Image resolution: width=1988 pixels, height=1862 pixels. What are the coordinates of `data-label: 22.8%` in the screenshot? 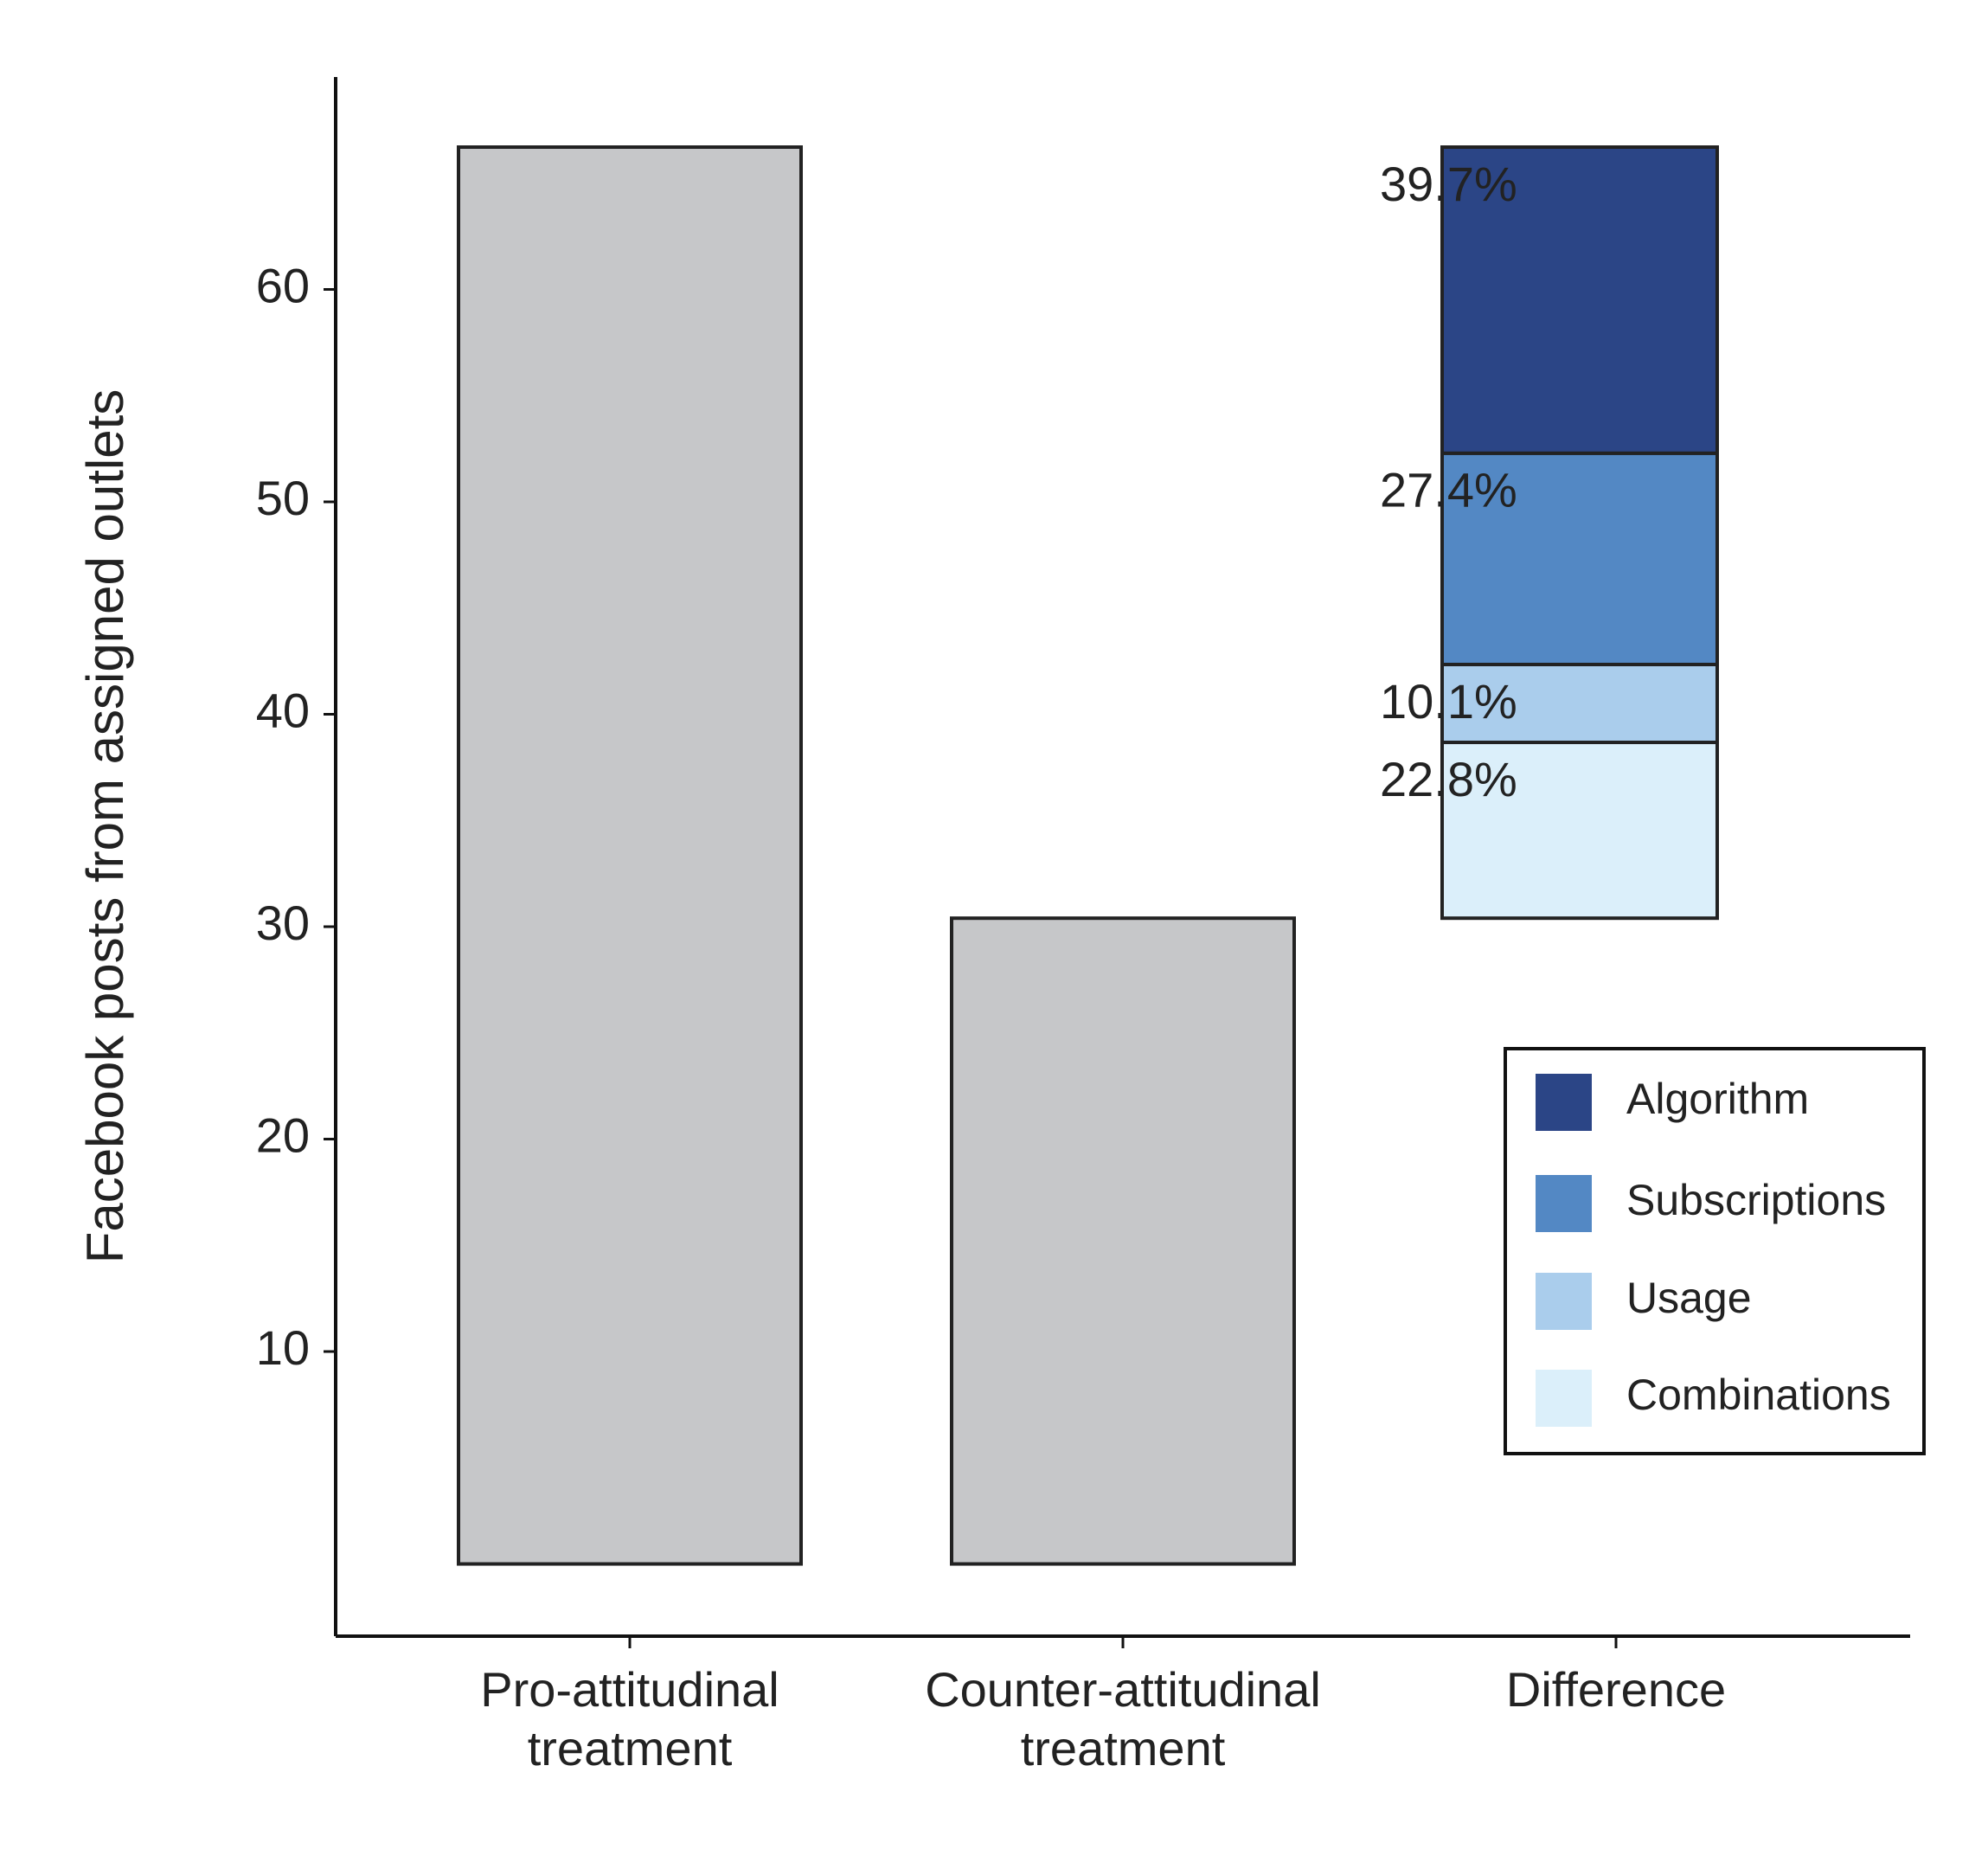 It's located at (1448, 779).